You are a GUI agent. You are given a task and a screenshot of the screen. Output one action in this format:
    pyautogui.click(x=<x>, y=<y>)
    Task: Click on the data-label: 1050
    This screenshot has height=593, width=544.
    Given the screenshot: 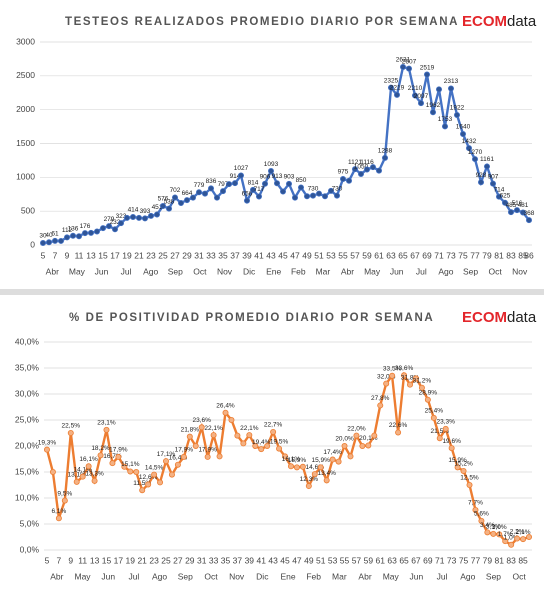 What is the action you would take?
    pyautogui.click(x=361, y=167)
    